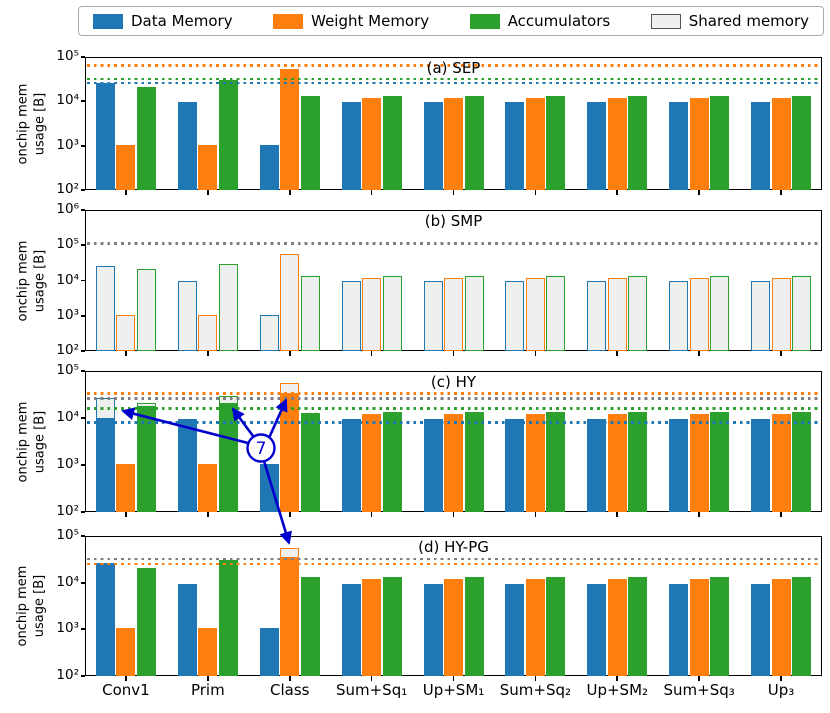 The image size is (830, 713). Describe the element at coordinates (699, 690) in the screenshot. I see `x-tick-label: Sum+Sq₃` at that location.